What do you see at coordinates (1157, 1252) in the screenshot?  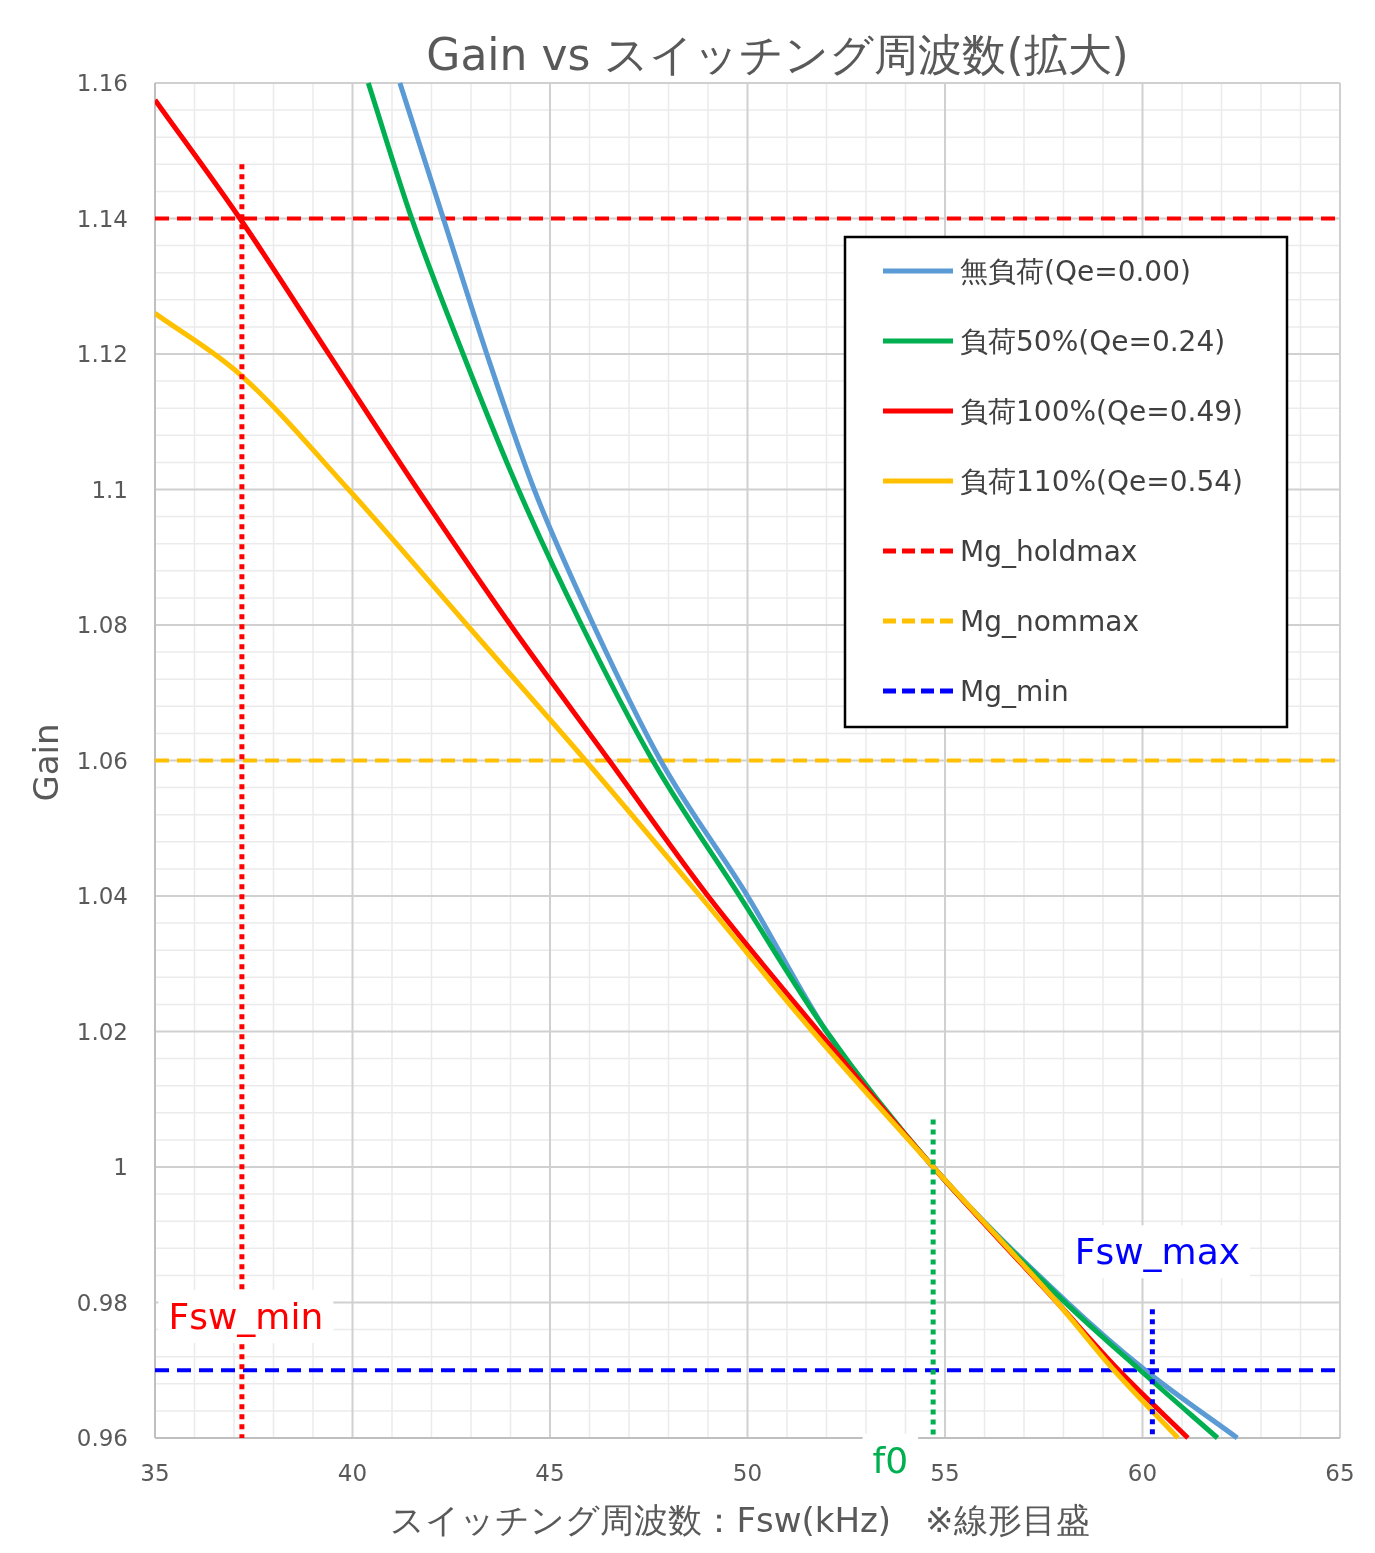 I see `annotation: Fsw_max` at bounding box center [1157, 1252].